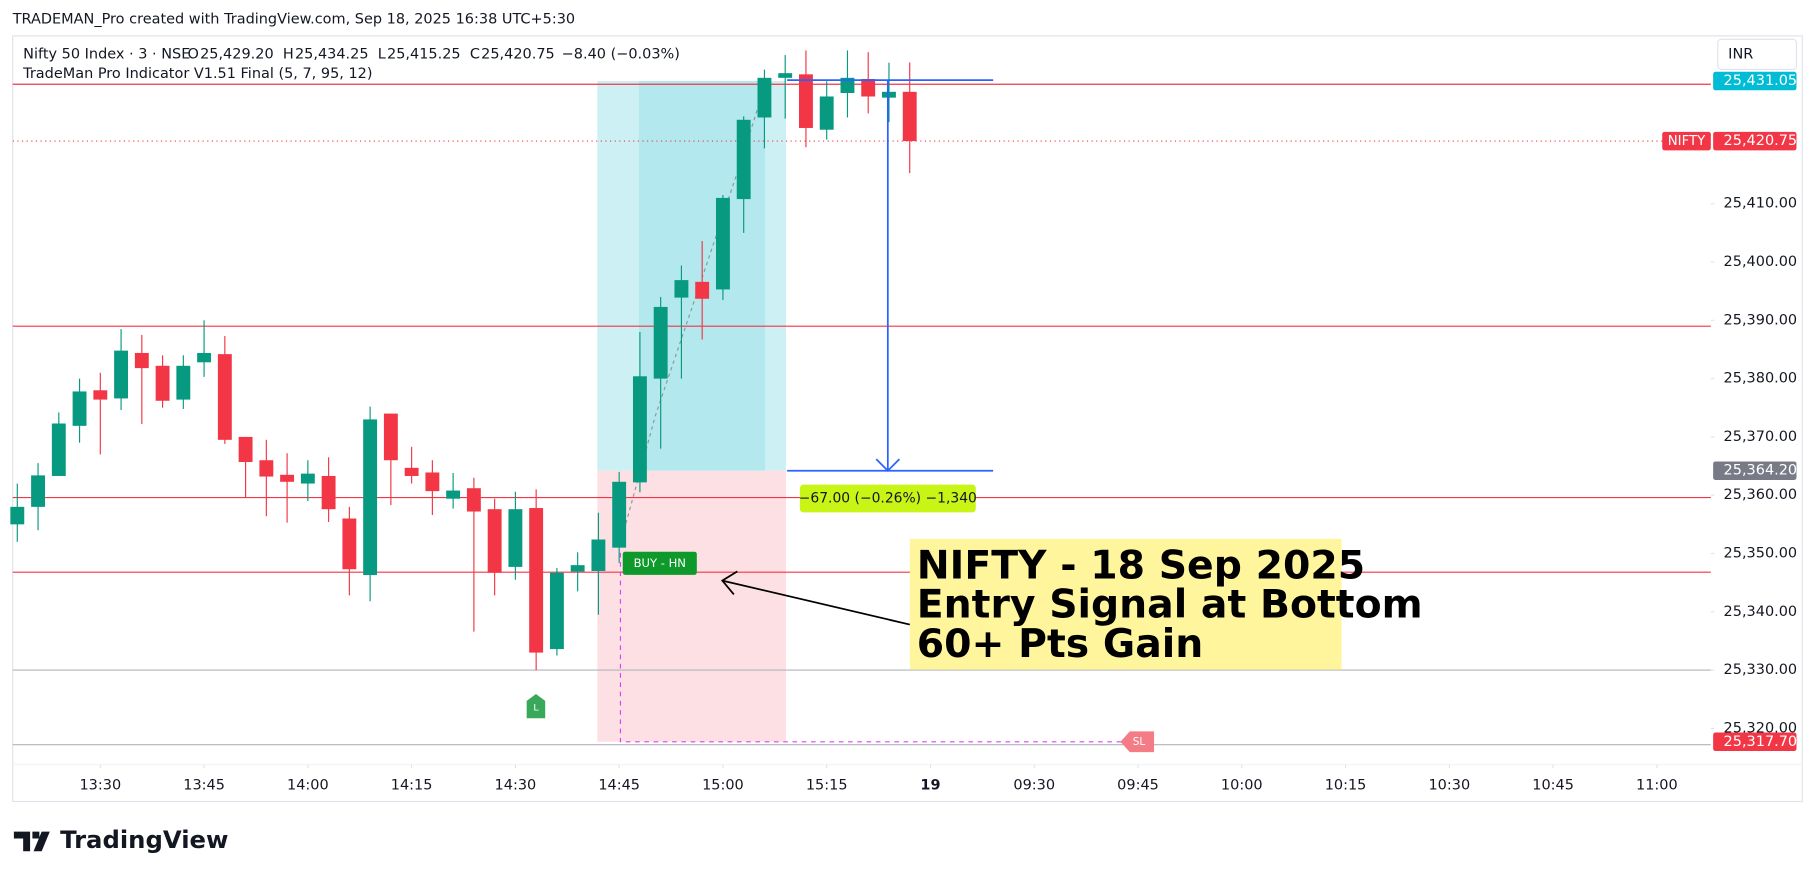 The image size is (1815, 879). Describe the element at coordinates (1138, 785) in the screenshot. I see `x-tick-label: 09:45` at that location.